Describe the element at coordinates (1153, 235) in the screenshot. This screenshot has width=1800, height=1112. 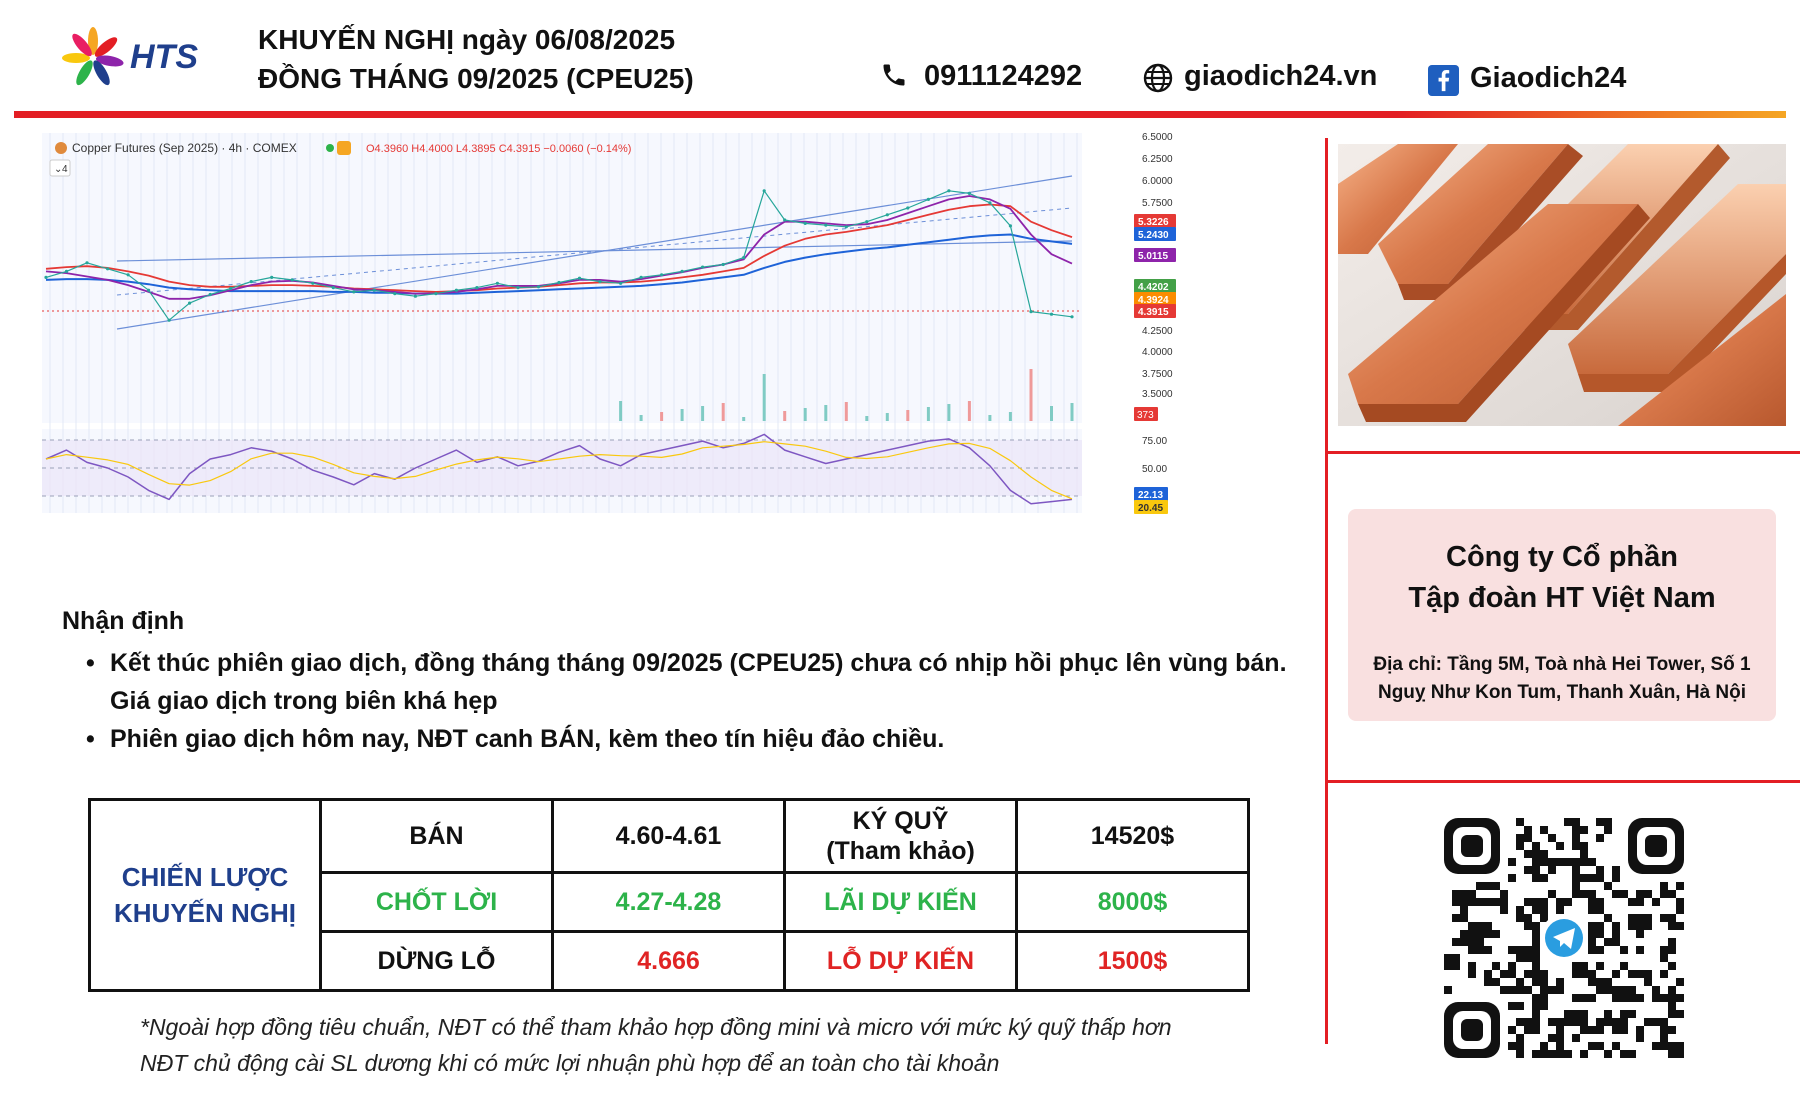
I see `price-label: 5.2430` at that location.